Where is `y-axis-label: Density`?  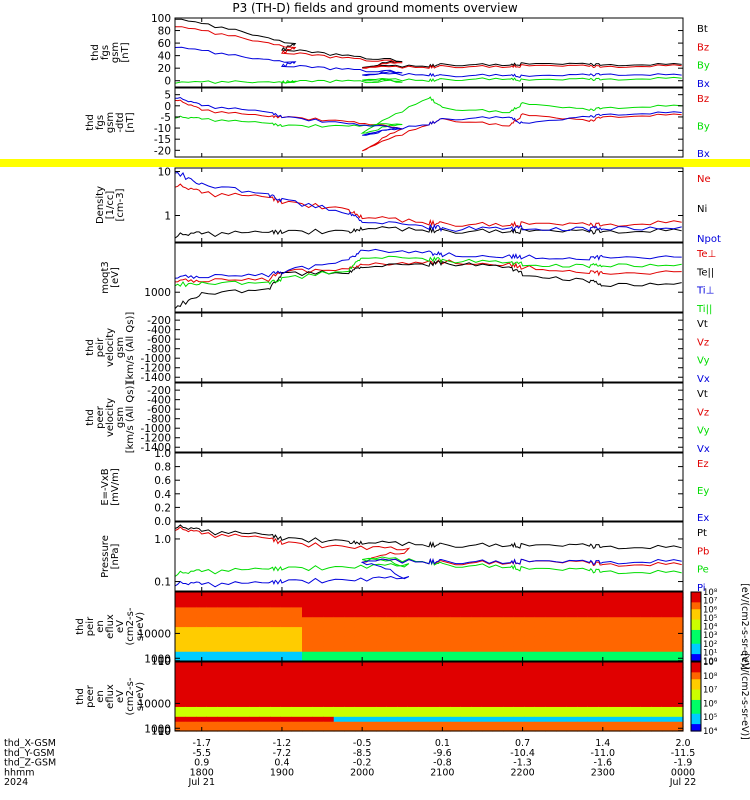
y-axis-label: Density is located at coordinates (100, 205).